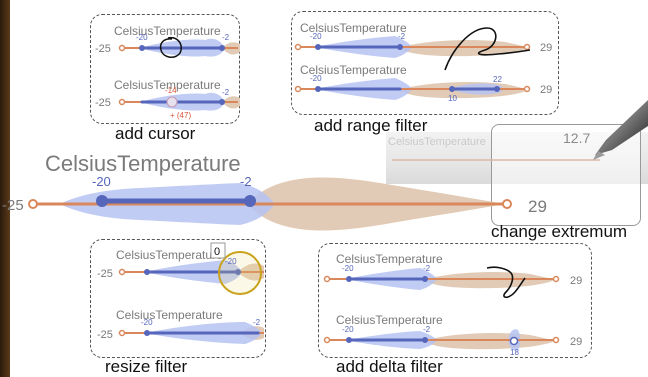  Describe the element at coordinates (142, 37) in the screenshot. I see `cursor-row1-lo: -20` at that location.